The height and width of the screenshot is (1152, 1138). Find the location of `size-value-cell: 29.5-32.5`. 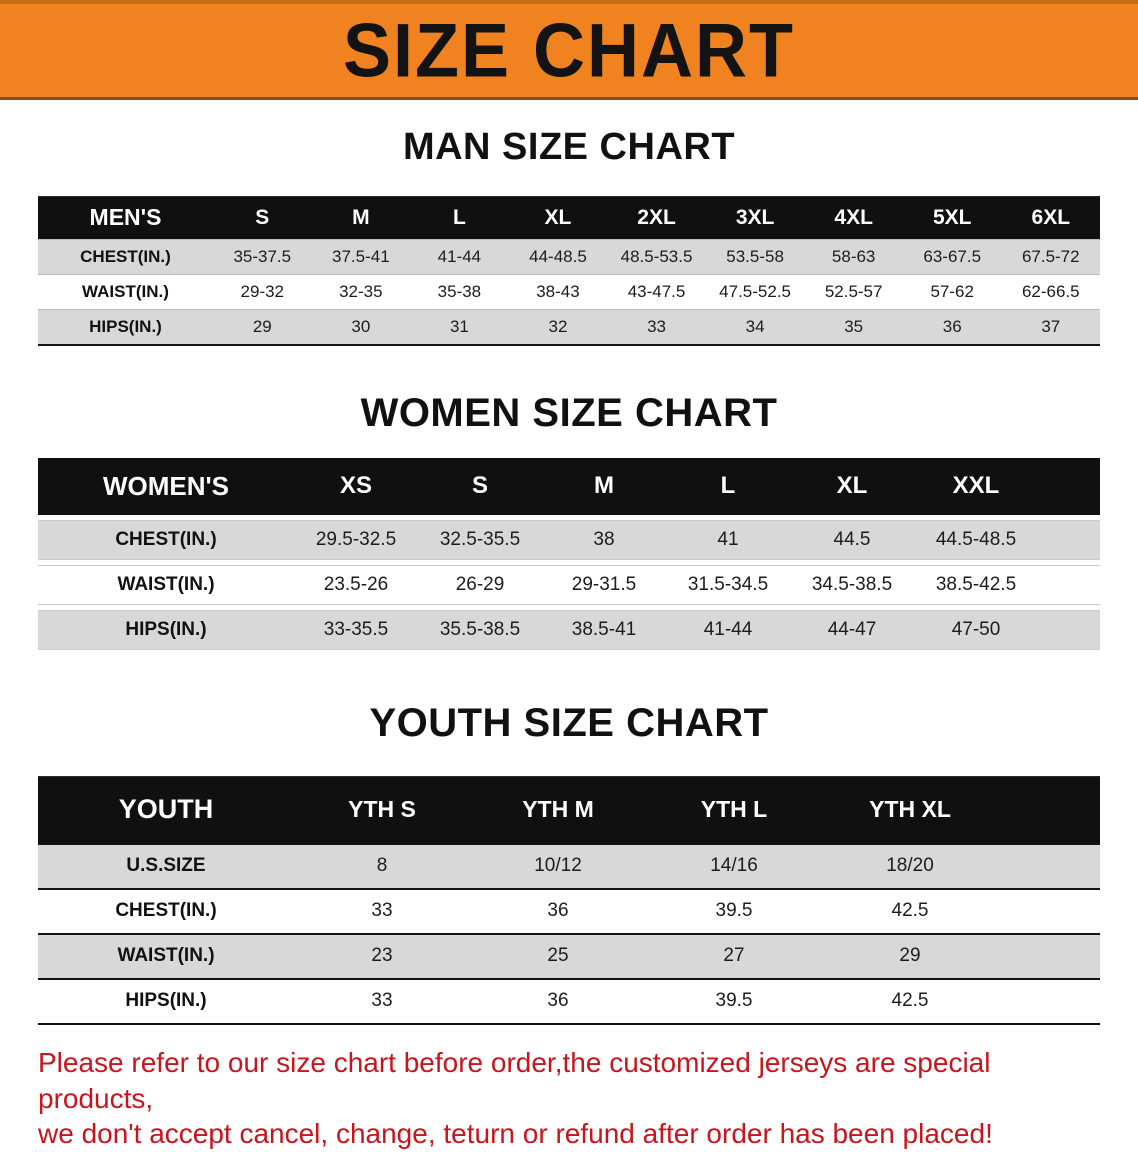

size-value-cell: 29.5-32.5 is located at coordinates (356, 539).